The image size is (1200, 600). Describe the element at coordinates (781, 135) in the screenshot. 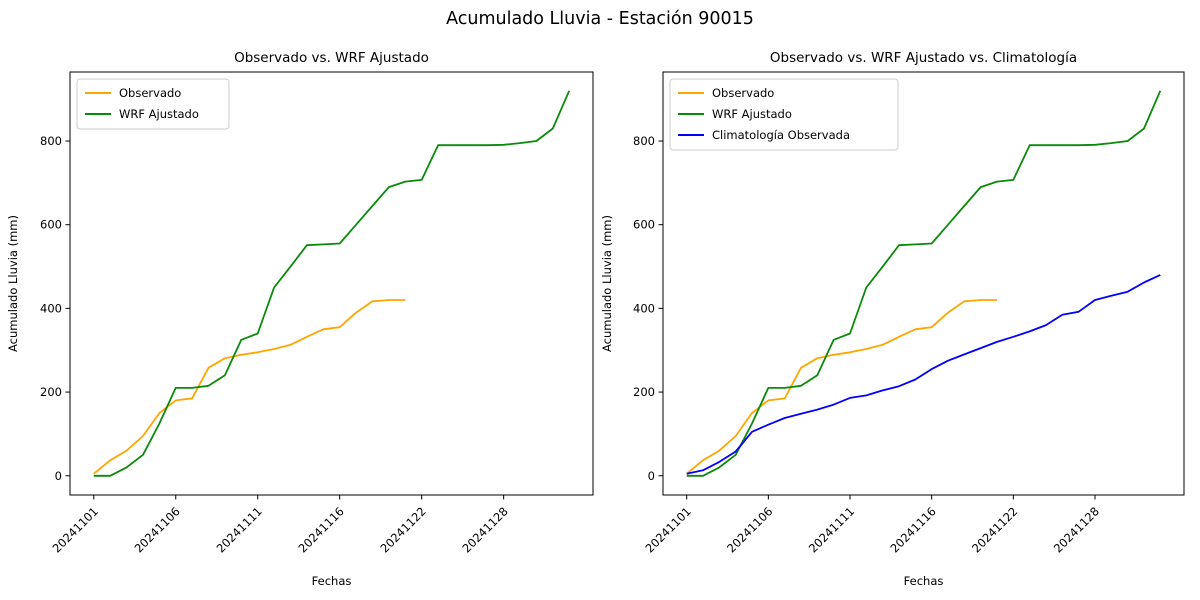

I see `legend-label: Climatología Observada` at that location.